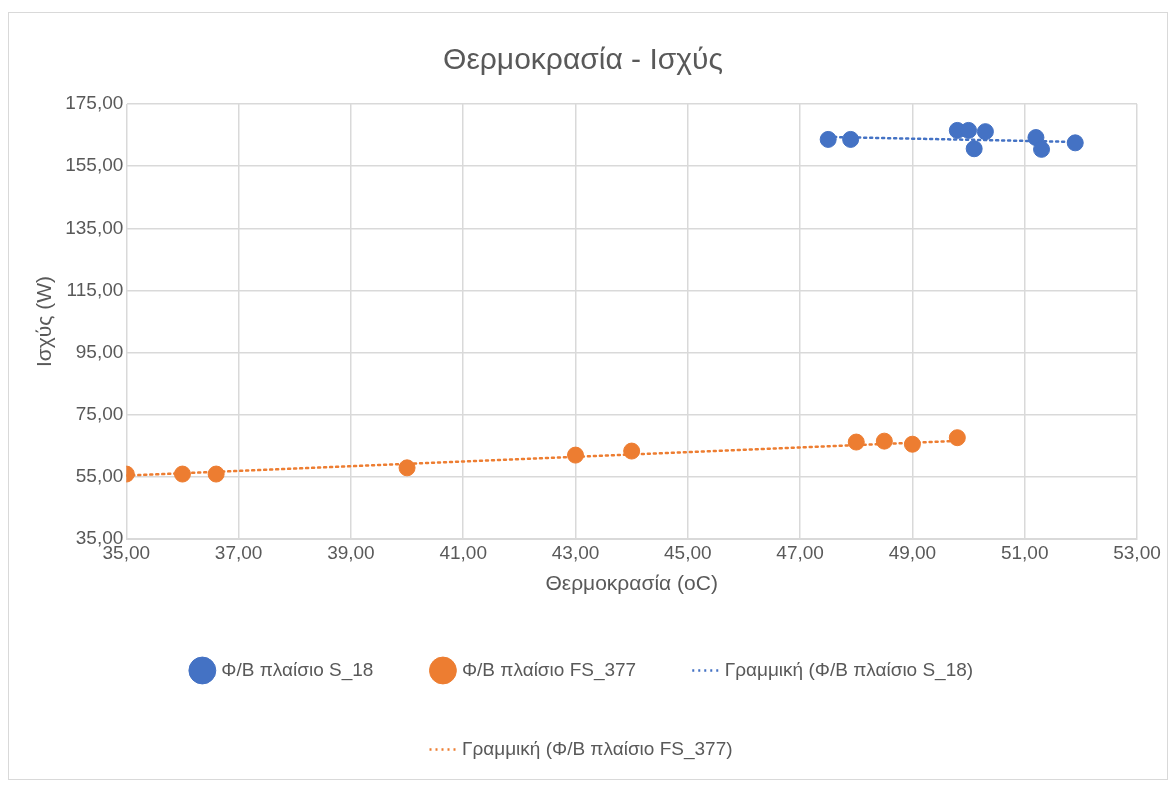 The width and height of the screenshot is (1176, 785). Describe the element at coordinates (1137, 552) in the screenshot. I see `x-tick-label: 53,00` at that location.